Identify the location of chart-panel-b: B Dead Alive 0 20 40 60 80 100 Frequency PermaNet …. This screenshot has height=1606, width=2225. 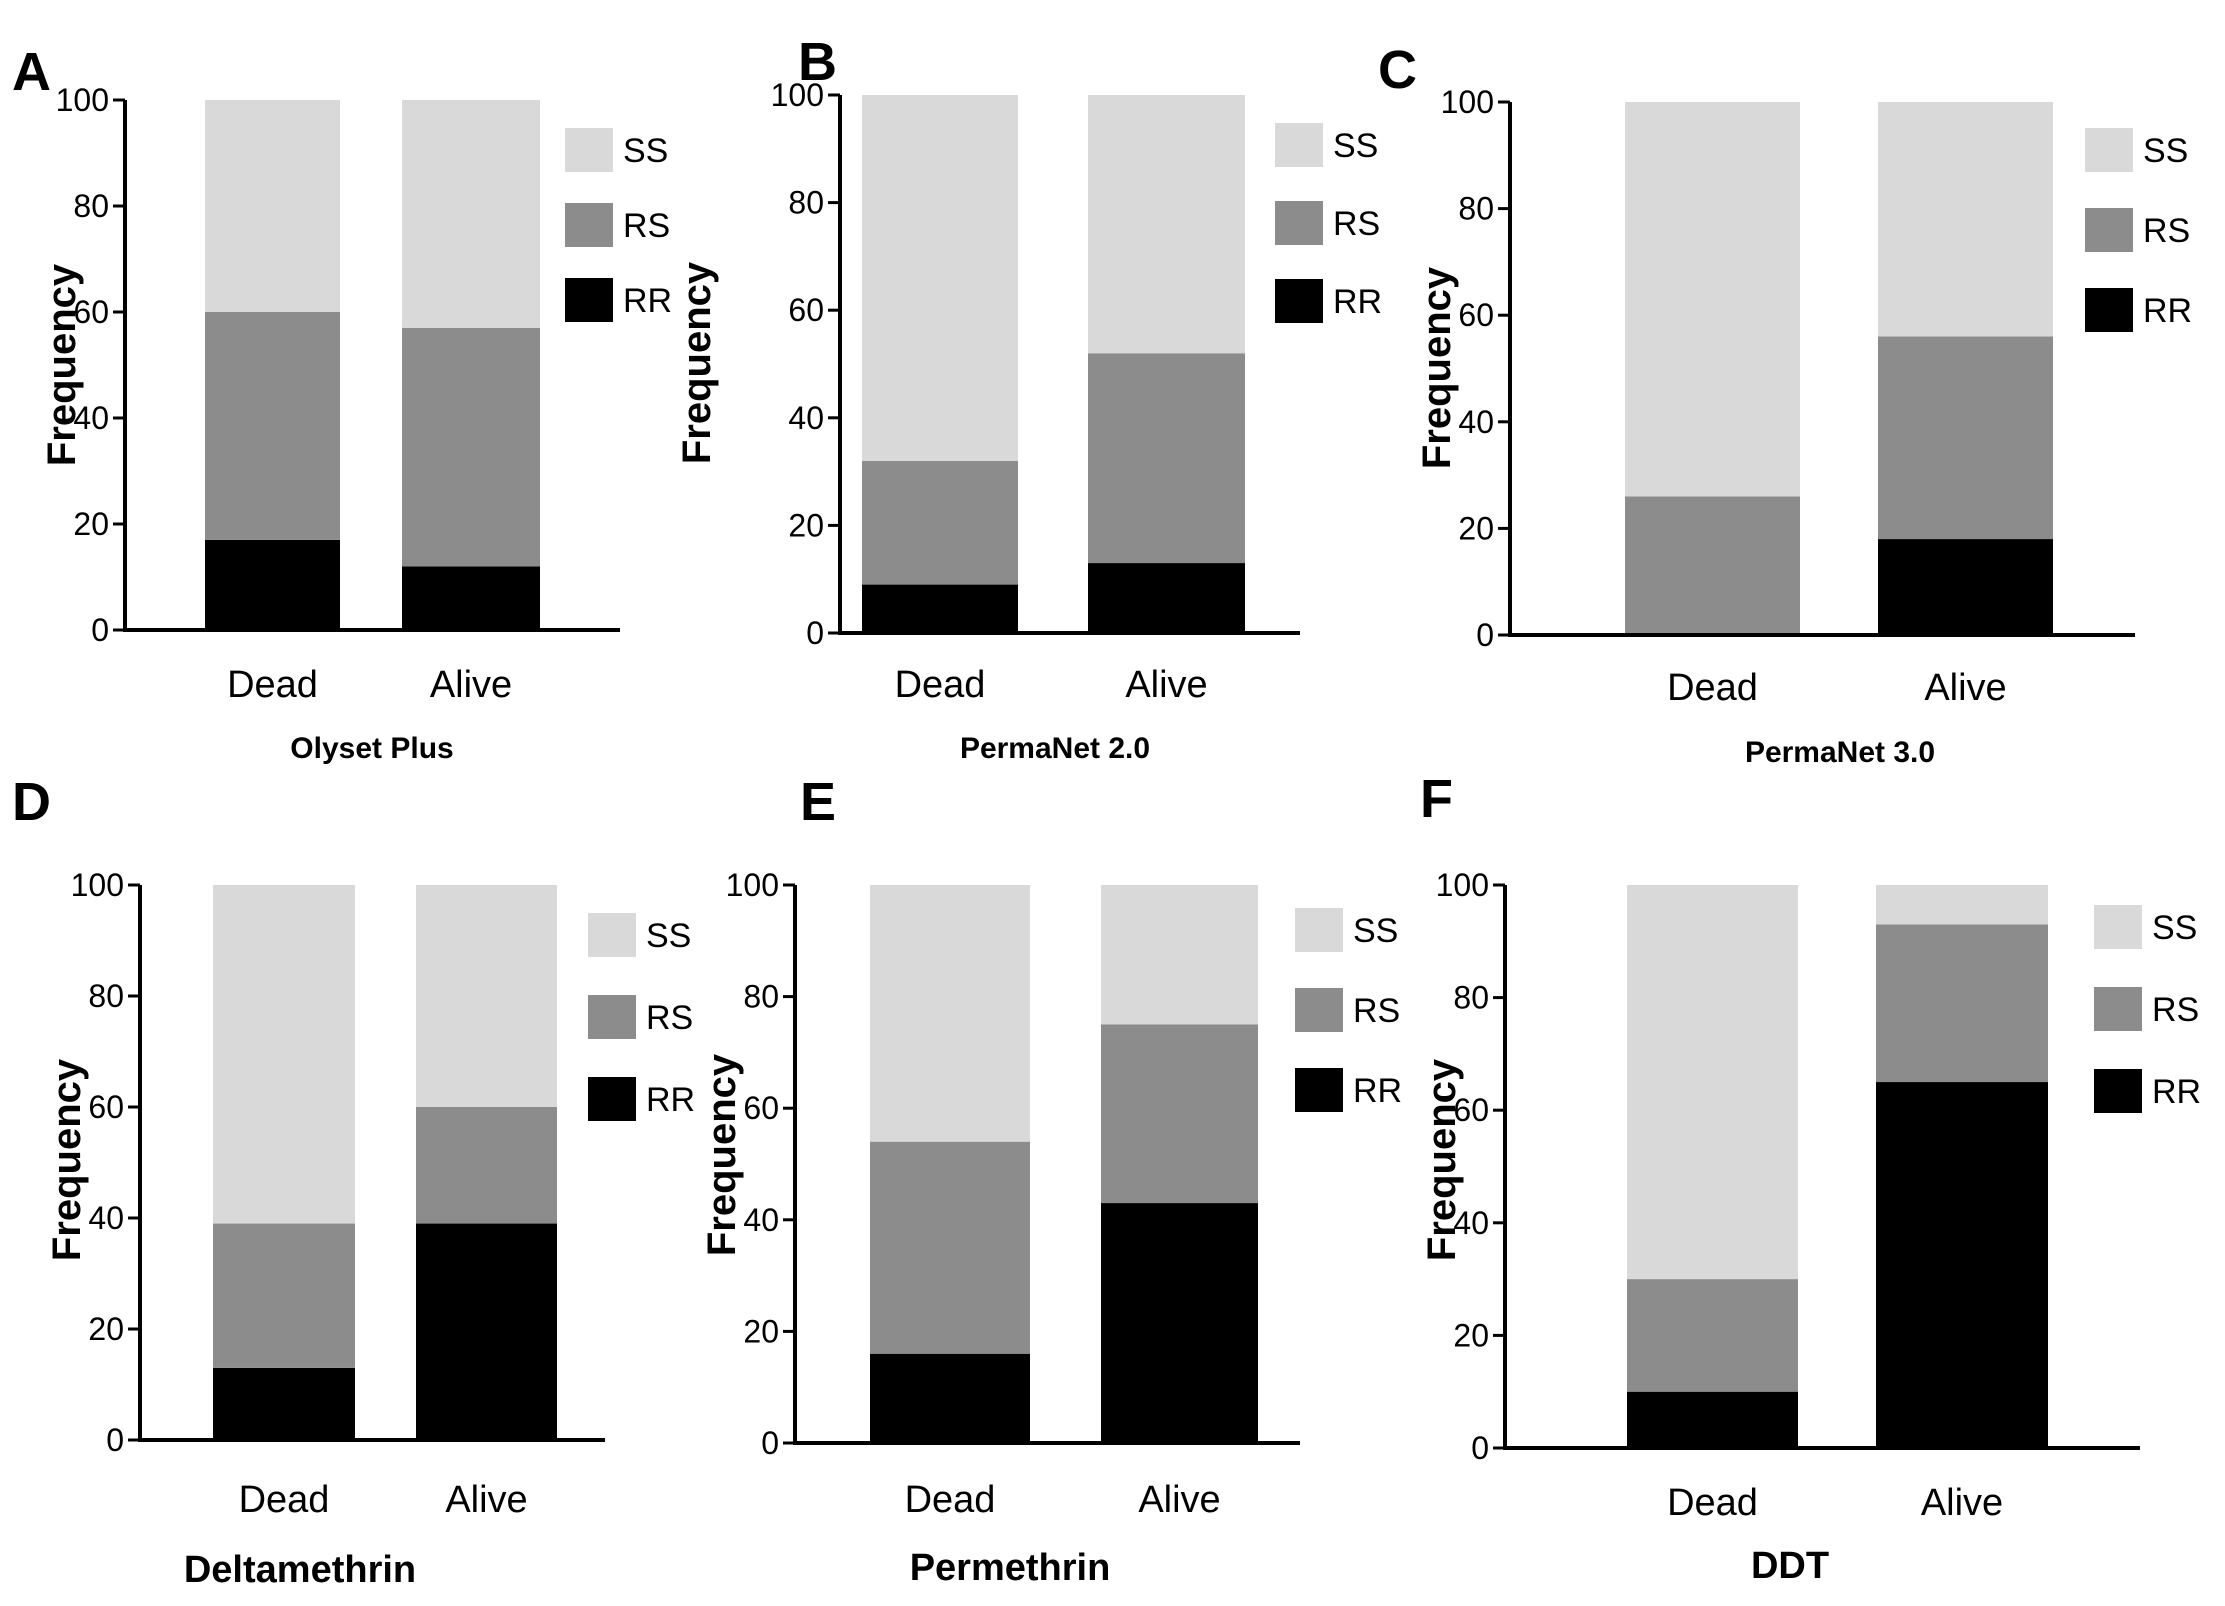
(1028, 398).